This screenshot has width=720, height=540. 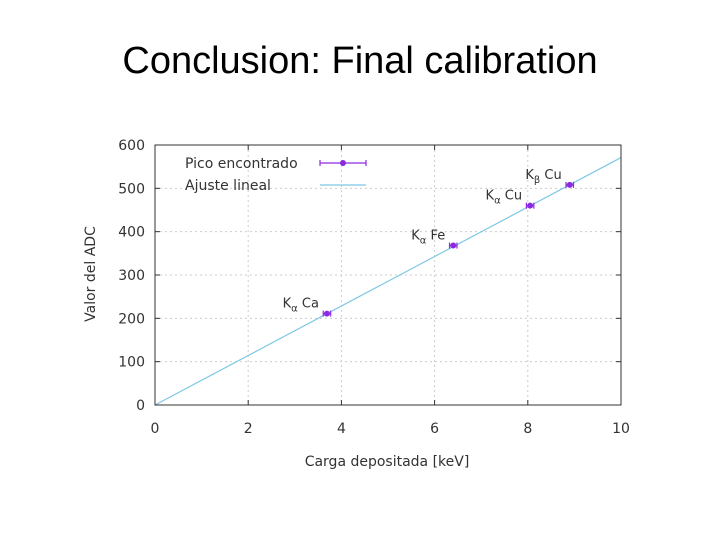 What do you see at coordinates (621, 429) in the screenshot?
I see `x-tick-label: 10` at bounding box center [621, 429].